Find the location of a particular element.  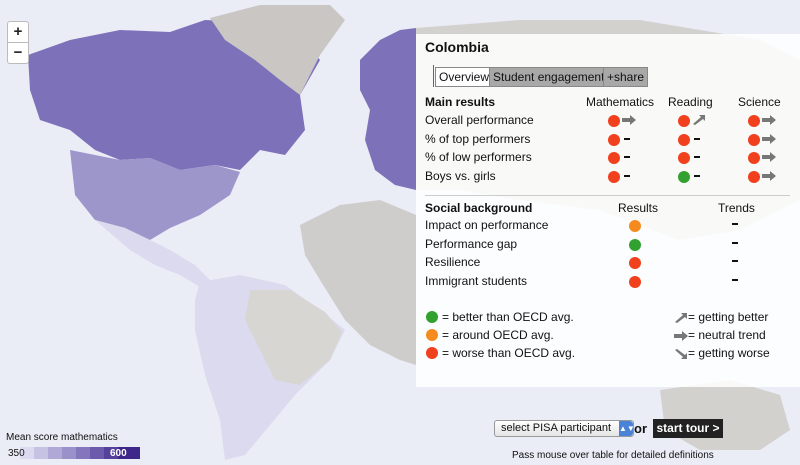

key-green-dot is located at coordinates (432, 317).